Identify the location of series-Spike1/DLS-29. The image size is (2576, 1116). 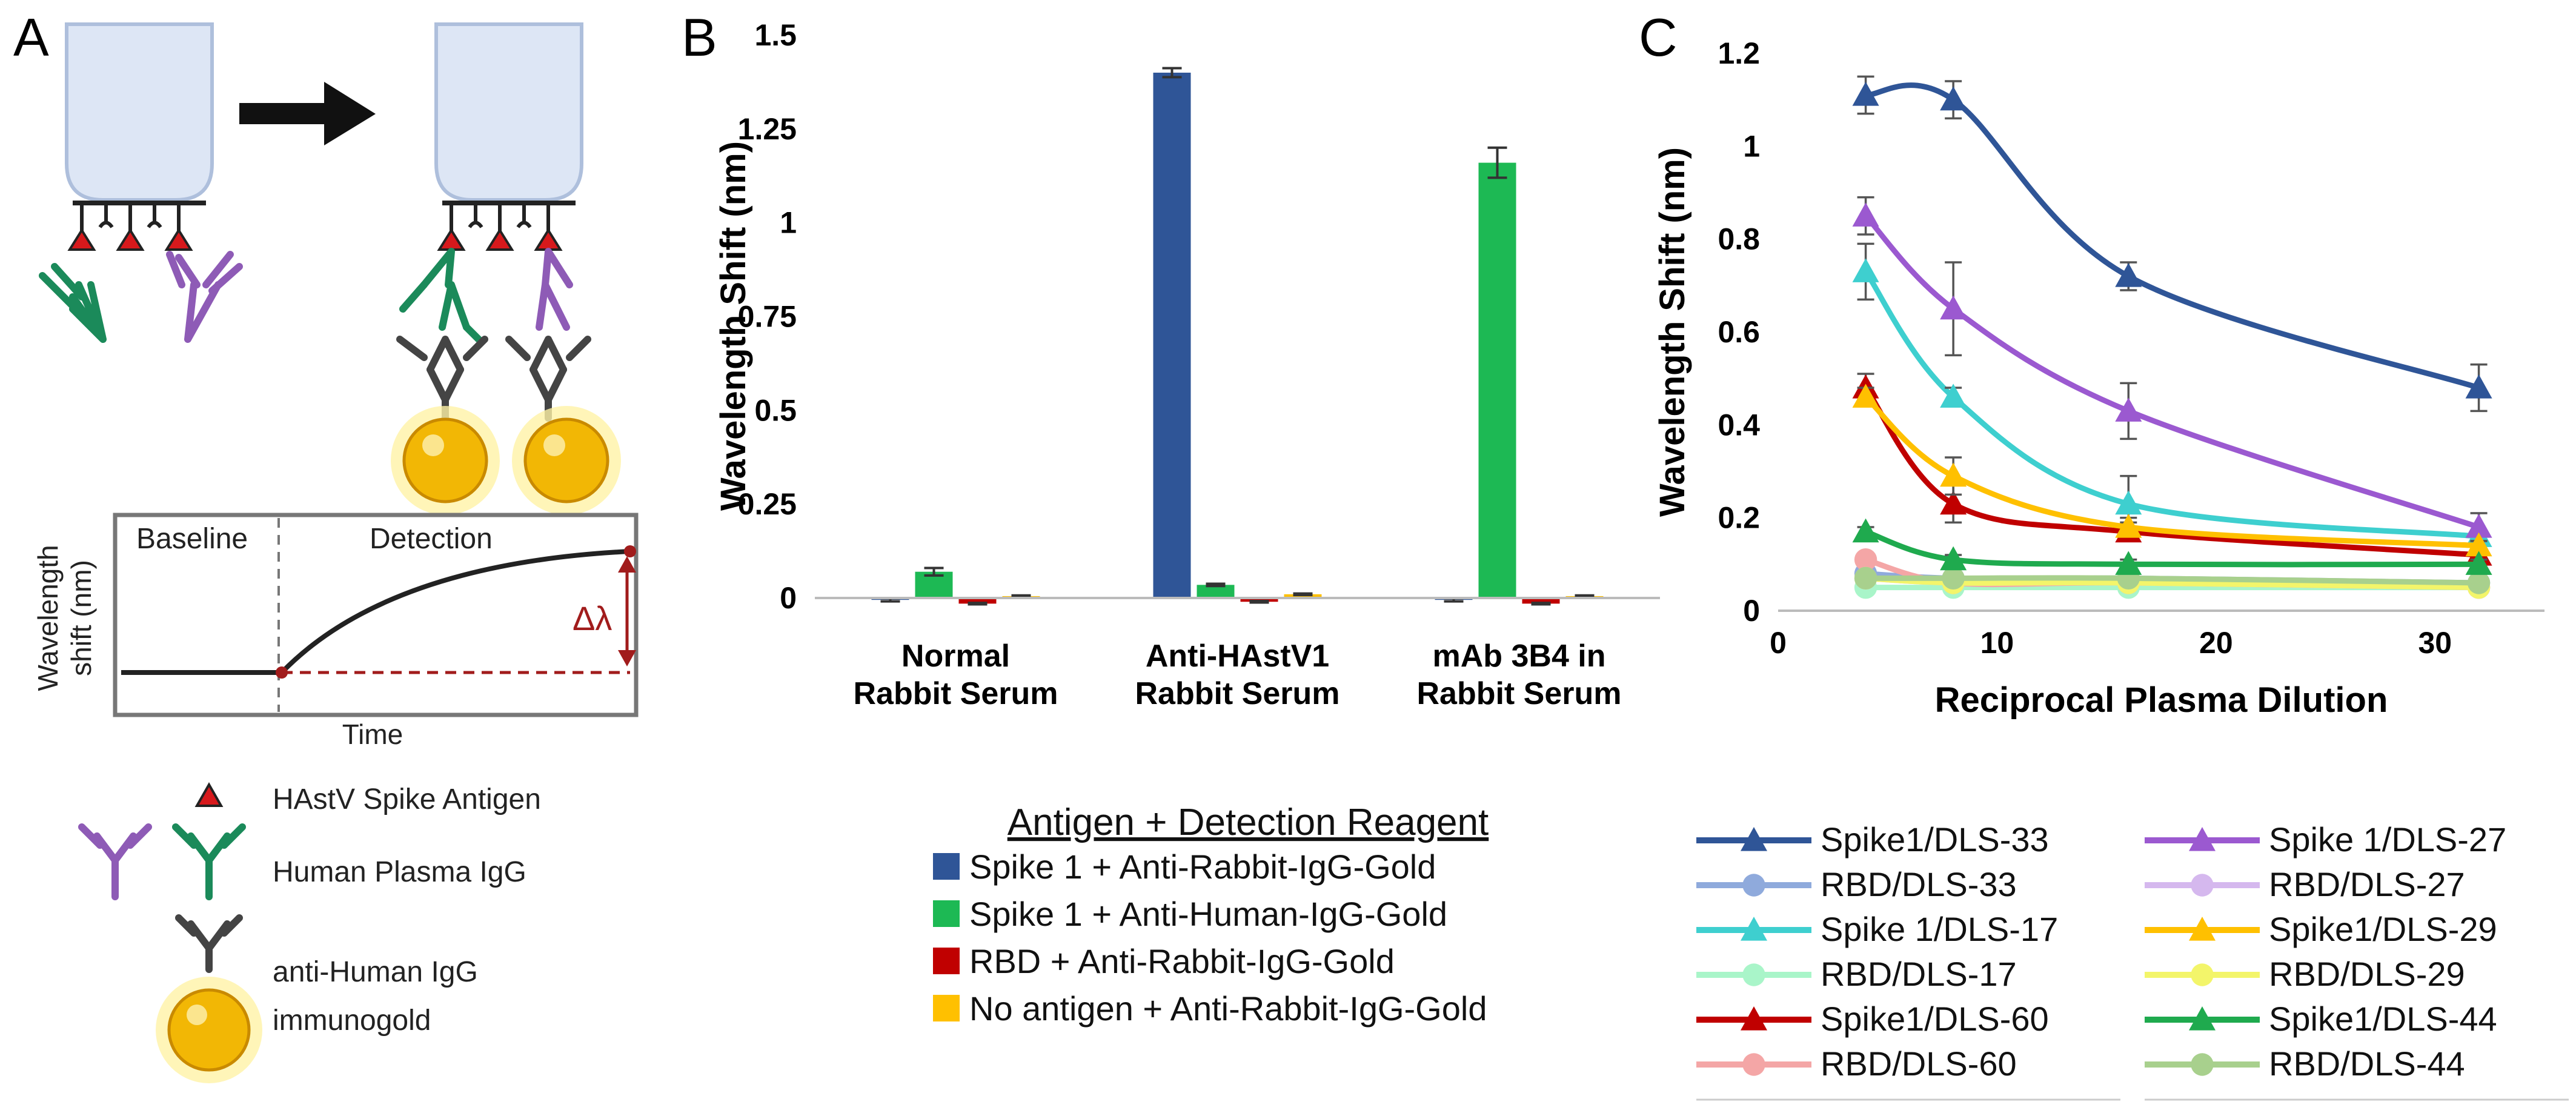
(2172, 471).